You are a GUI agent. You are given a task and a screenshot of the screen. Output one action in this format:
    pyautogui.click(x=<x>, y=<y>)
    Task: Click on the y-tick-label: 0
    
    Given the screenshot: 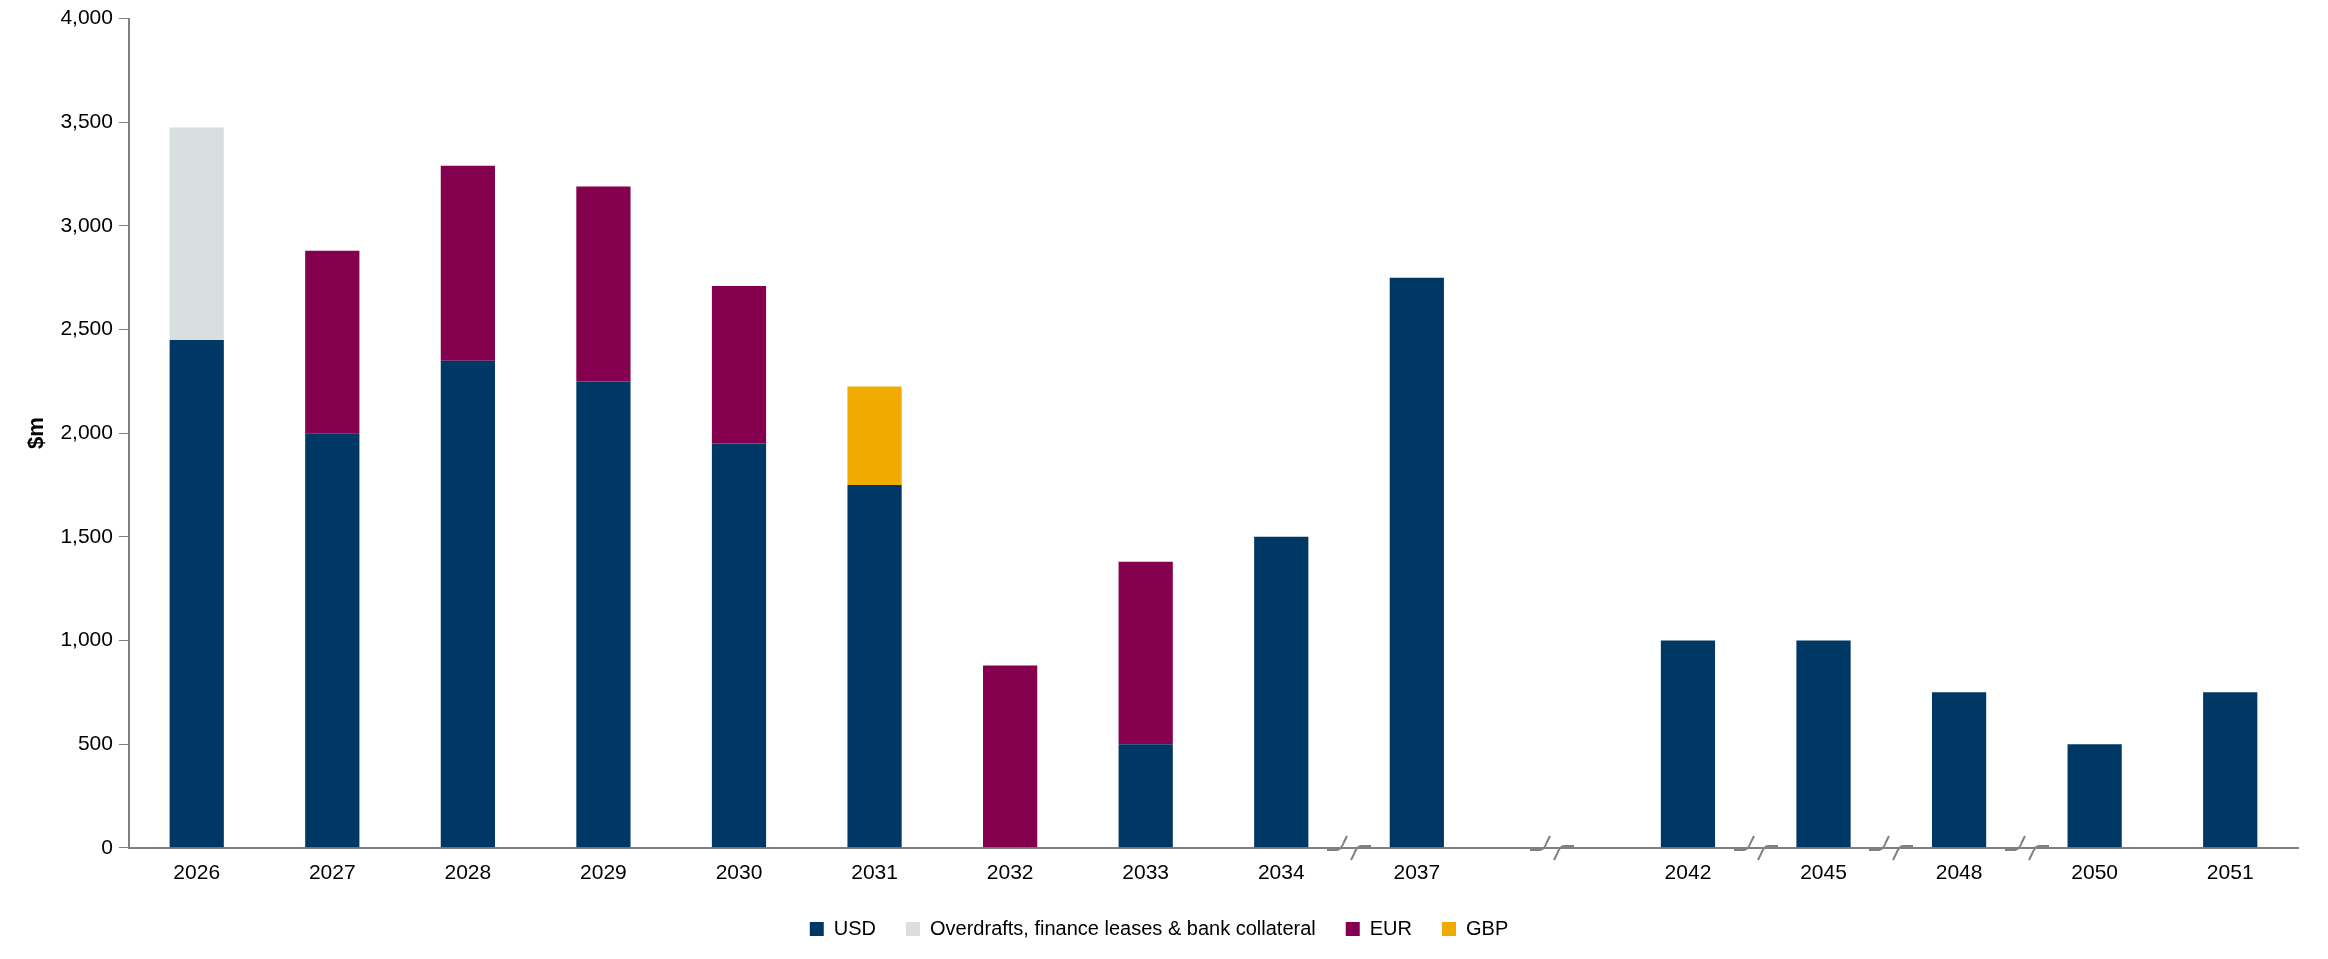 What is the action you would take?
    pyautogui.click(x=107, y=846)
    